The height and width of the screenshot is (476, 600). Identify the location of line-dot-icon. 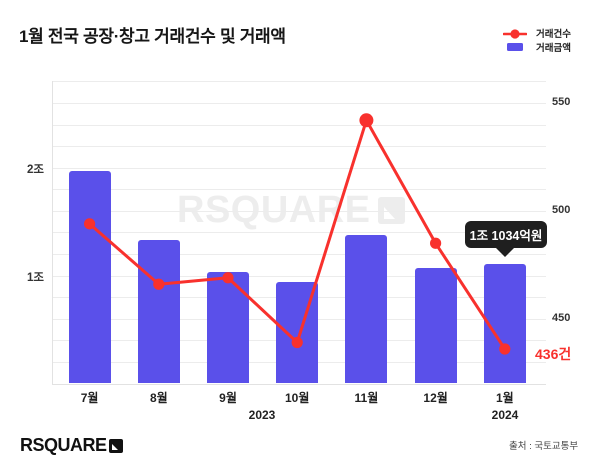
(515, 33).